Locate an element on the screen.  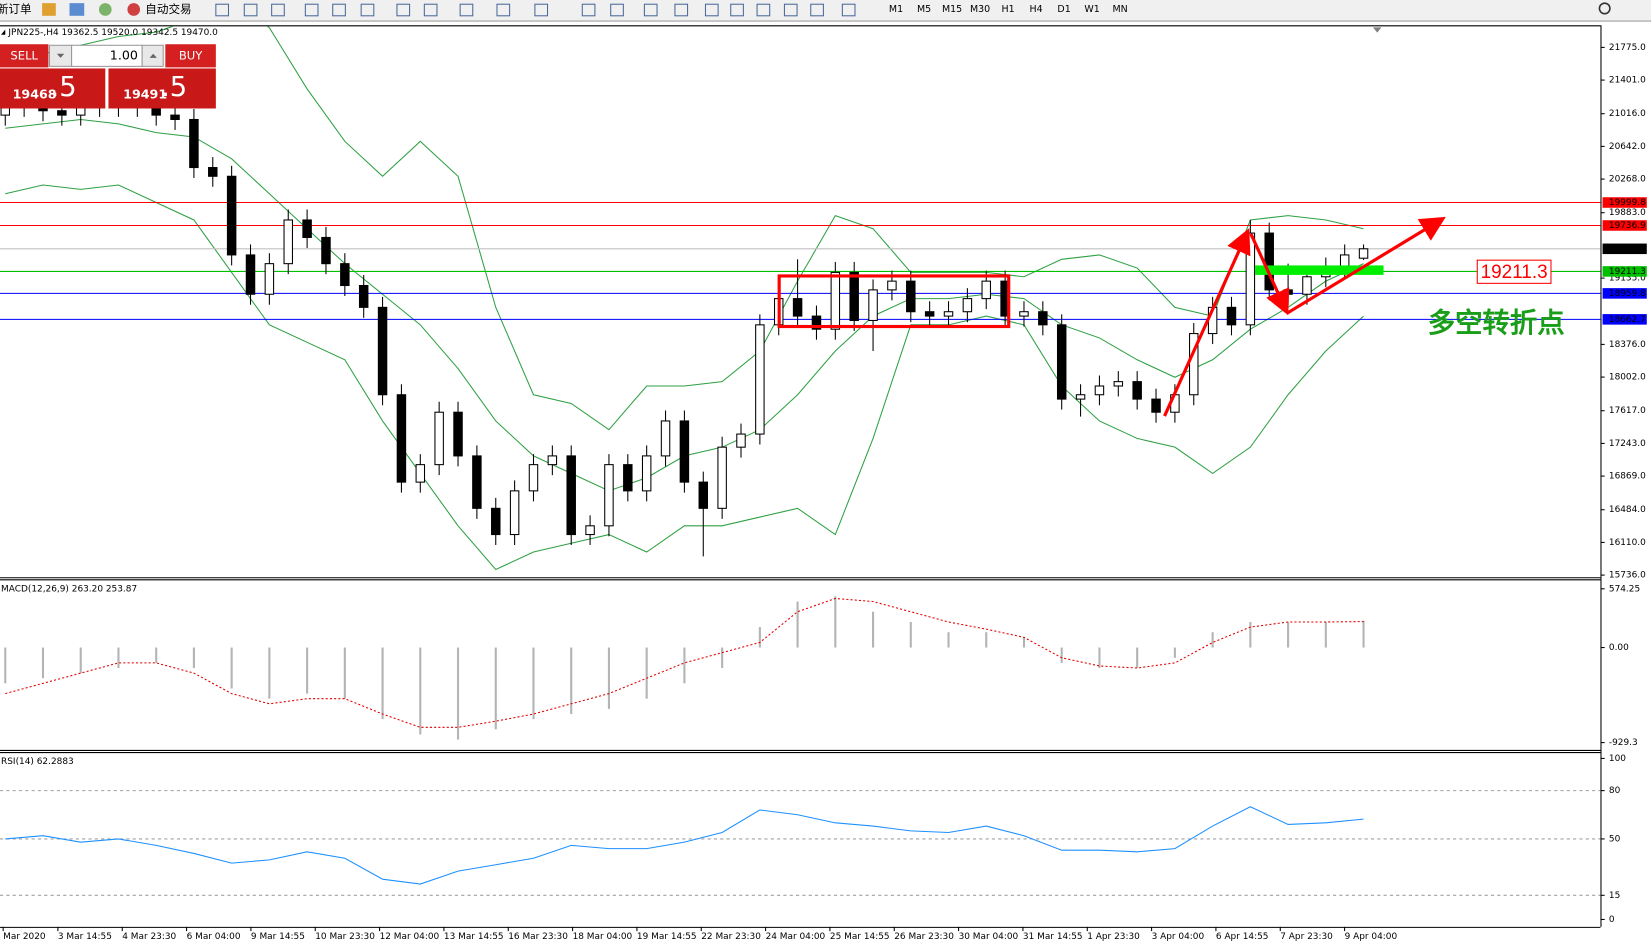
toolbar-icons is located at coordinates (535, 10).